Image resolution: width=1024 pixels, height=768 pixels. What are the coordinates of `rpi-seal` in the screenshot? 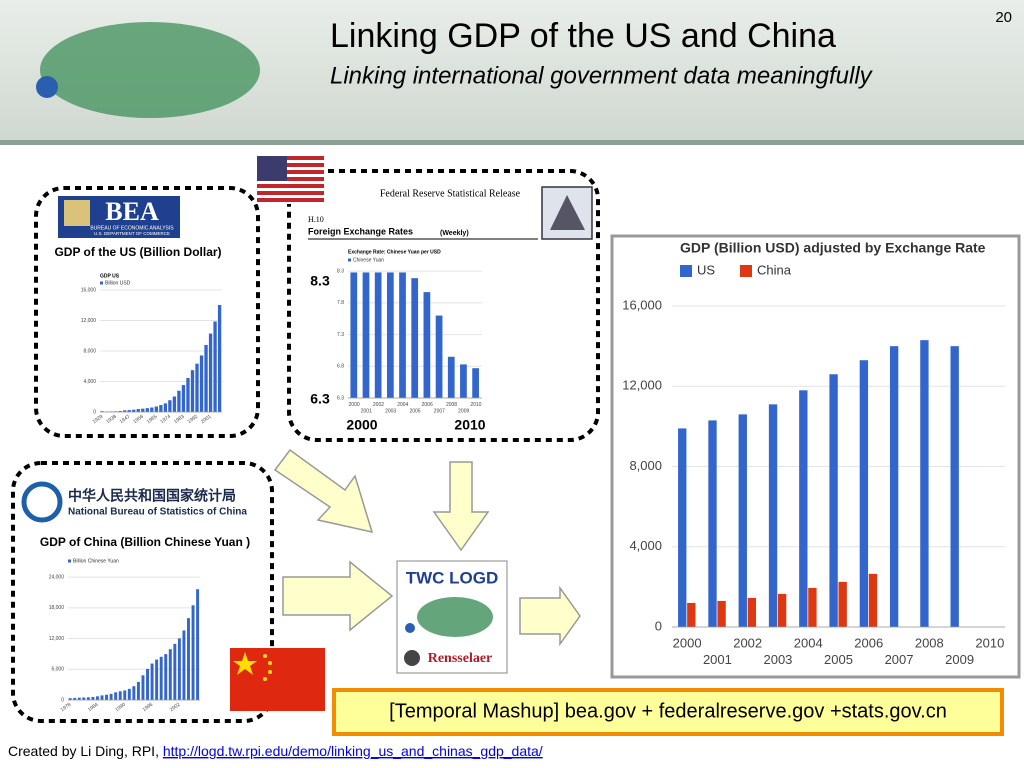 It's located at (412, 658).